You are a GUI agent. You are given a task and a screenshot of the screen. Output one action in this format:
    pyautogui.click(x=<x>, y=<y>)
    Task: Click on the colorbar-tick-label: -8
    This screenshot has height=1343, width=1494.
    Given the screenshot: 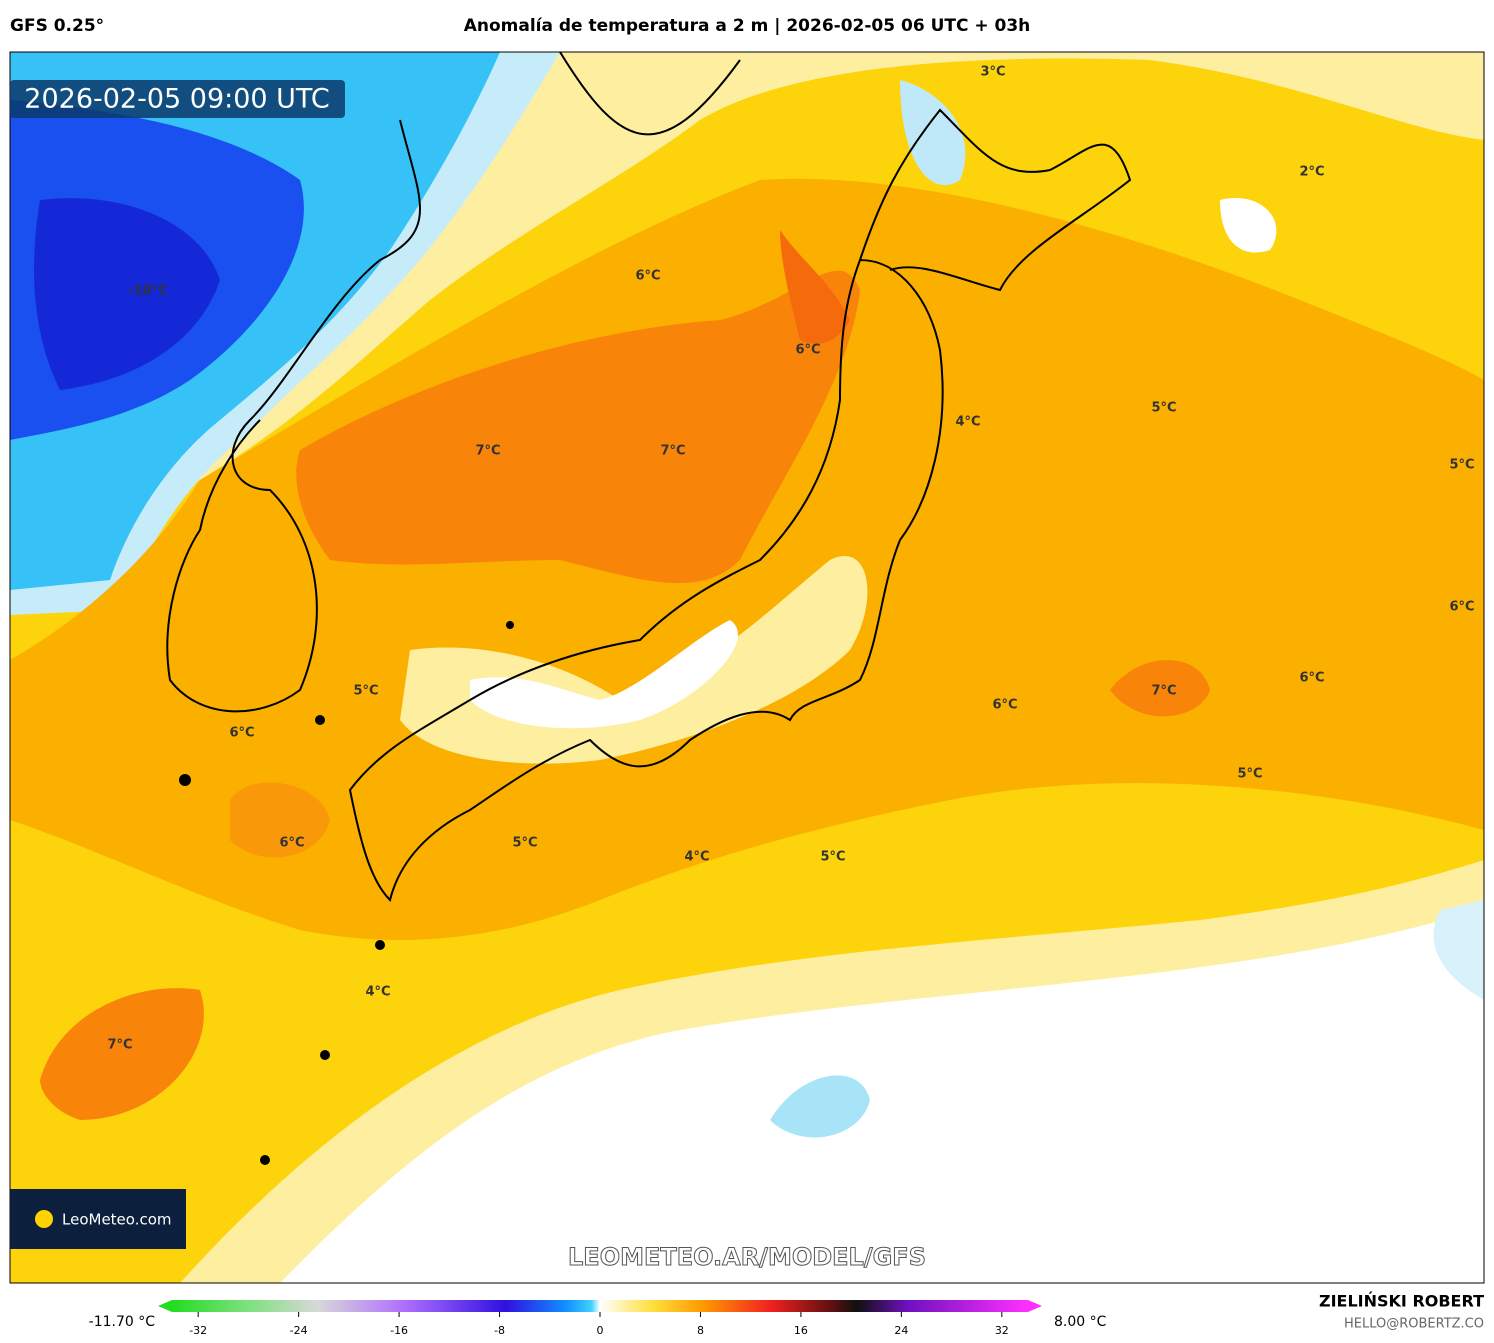 What is the action you would take?
    pyautogui.click(x=499, y=1330)
    